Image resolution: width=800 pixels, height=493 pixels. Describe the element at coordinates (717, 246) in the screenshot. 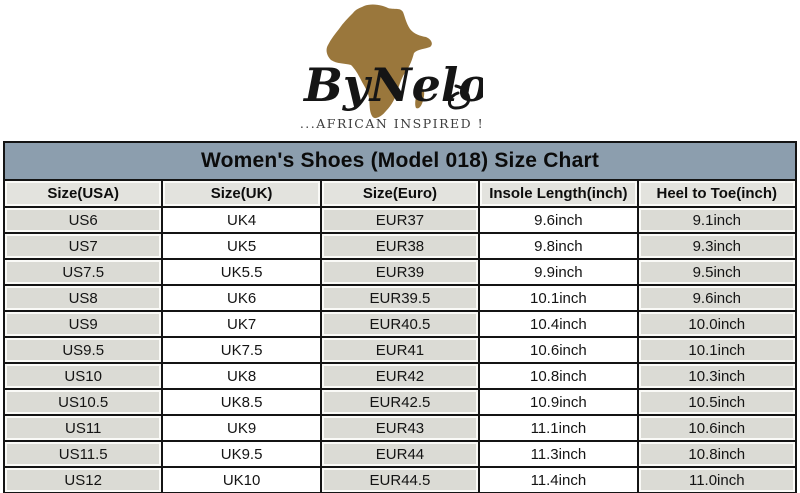

I see `size-cell: 9.3inch` at that location.